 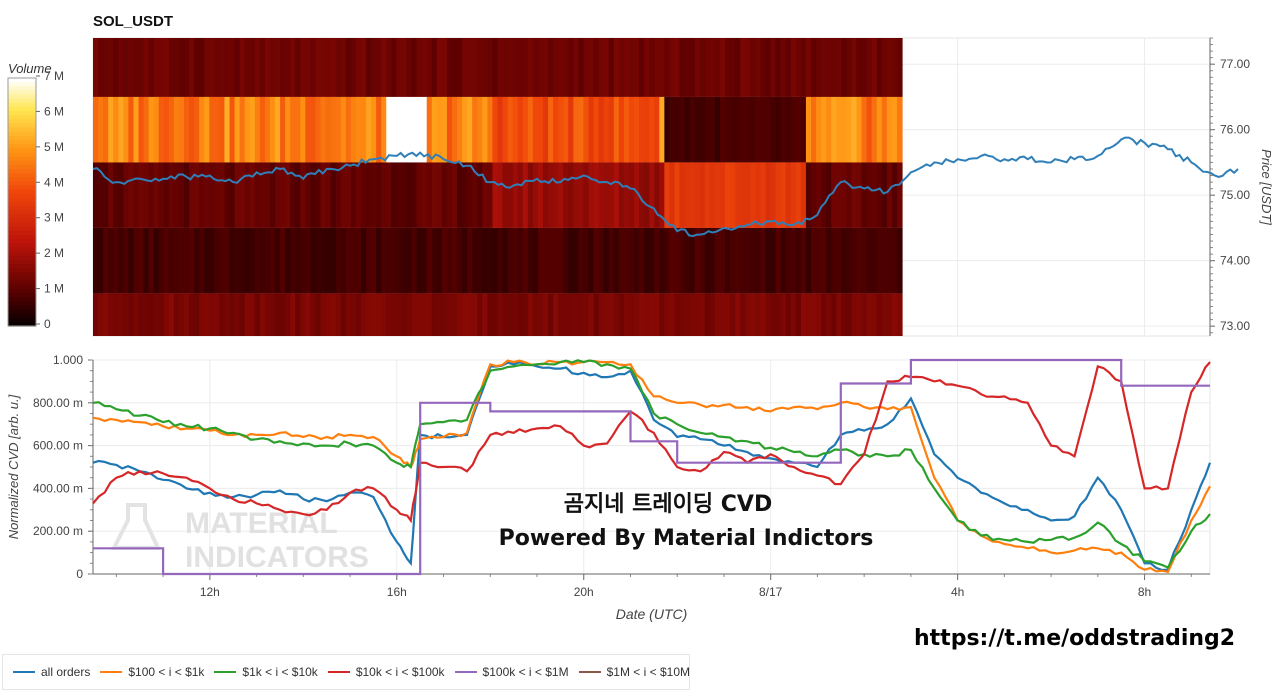 What do you see at coordinates (665, 187) in the screenshot?
I see `price-line` at bounding box center [665, 187].